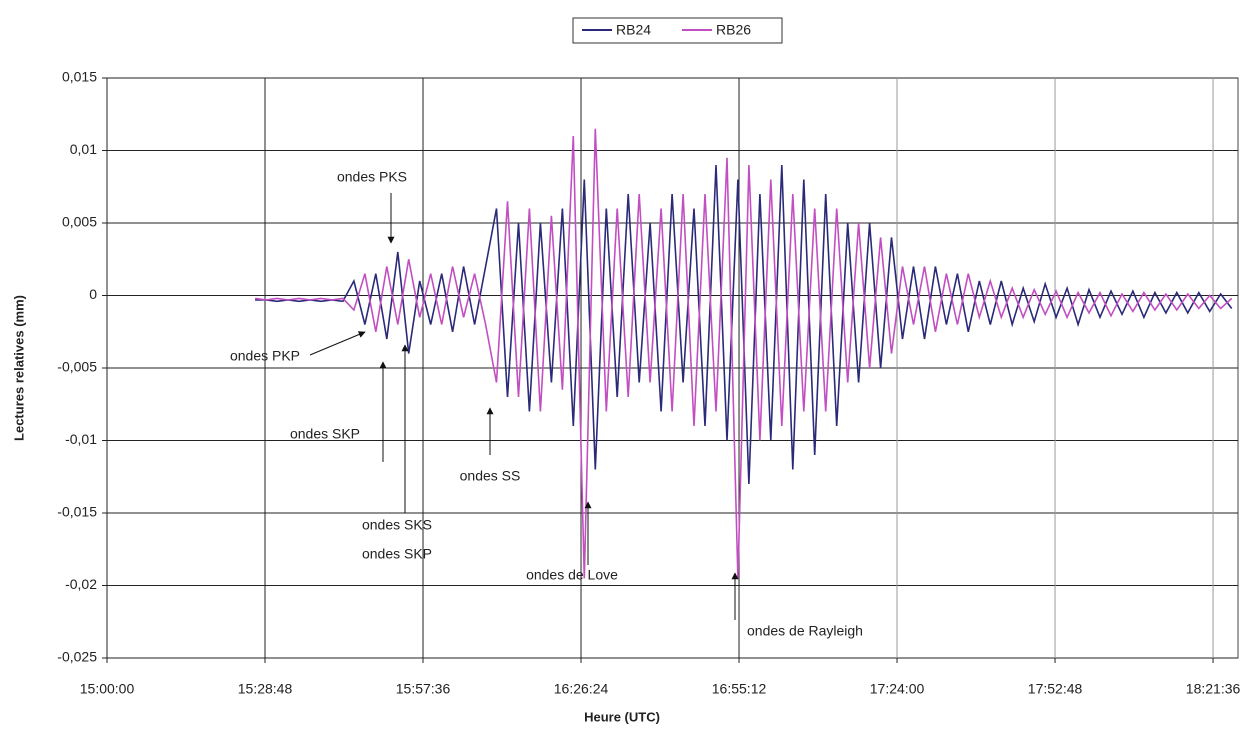  Describe the element at coordinates (622, 716) in the screenshot. I see `x-axis-title: Heure (UTC)` at that location.